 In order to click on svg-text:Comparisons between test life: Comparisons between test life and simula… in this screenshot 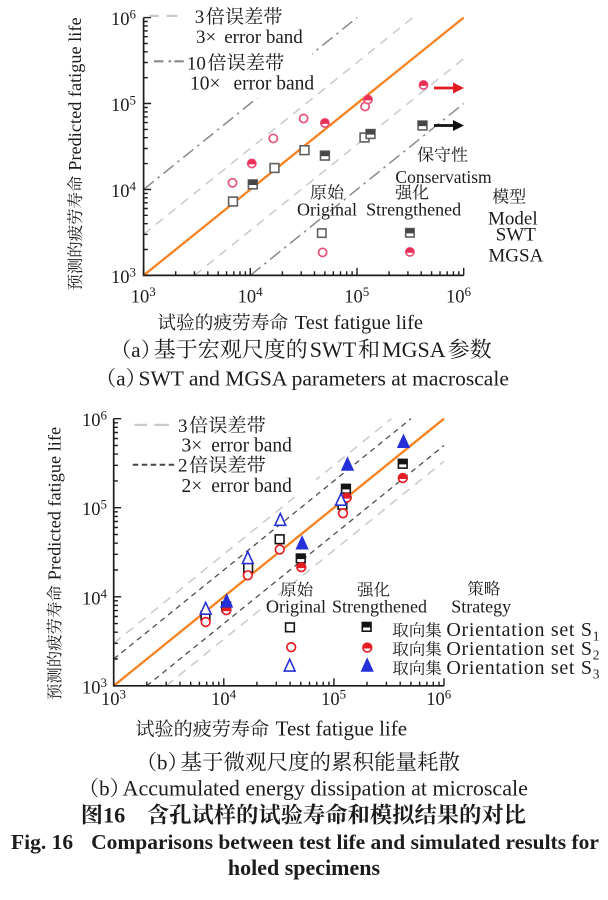, I will do `click(345, 842)`.